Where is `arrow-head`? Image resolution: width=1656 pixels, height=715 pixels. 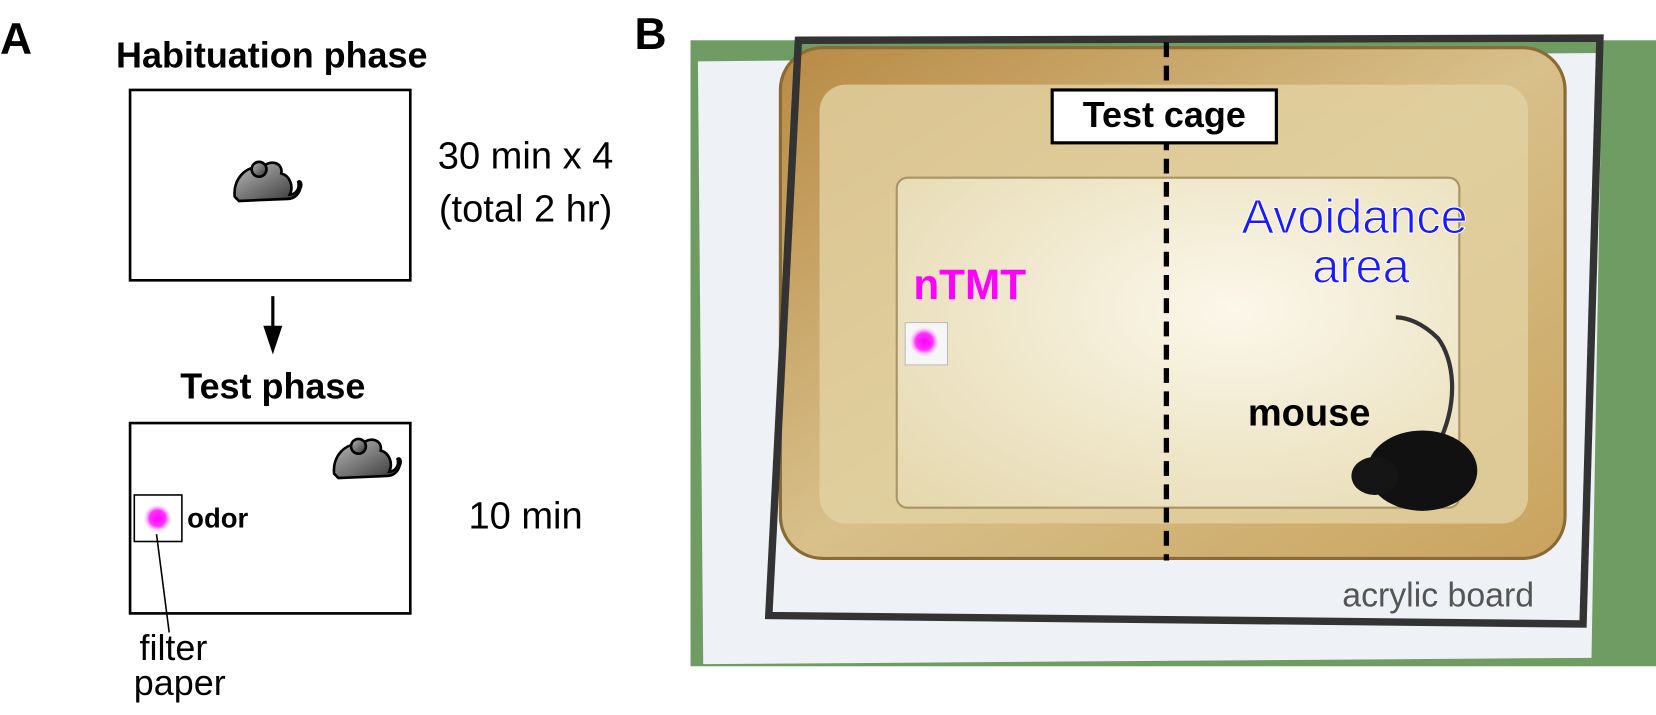
arrow-head is located at coordinates (273, 340).